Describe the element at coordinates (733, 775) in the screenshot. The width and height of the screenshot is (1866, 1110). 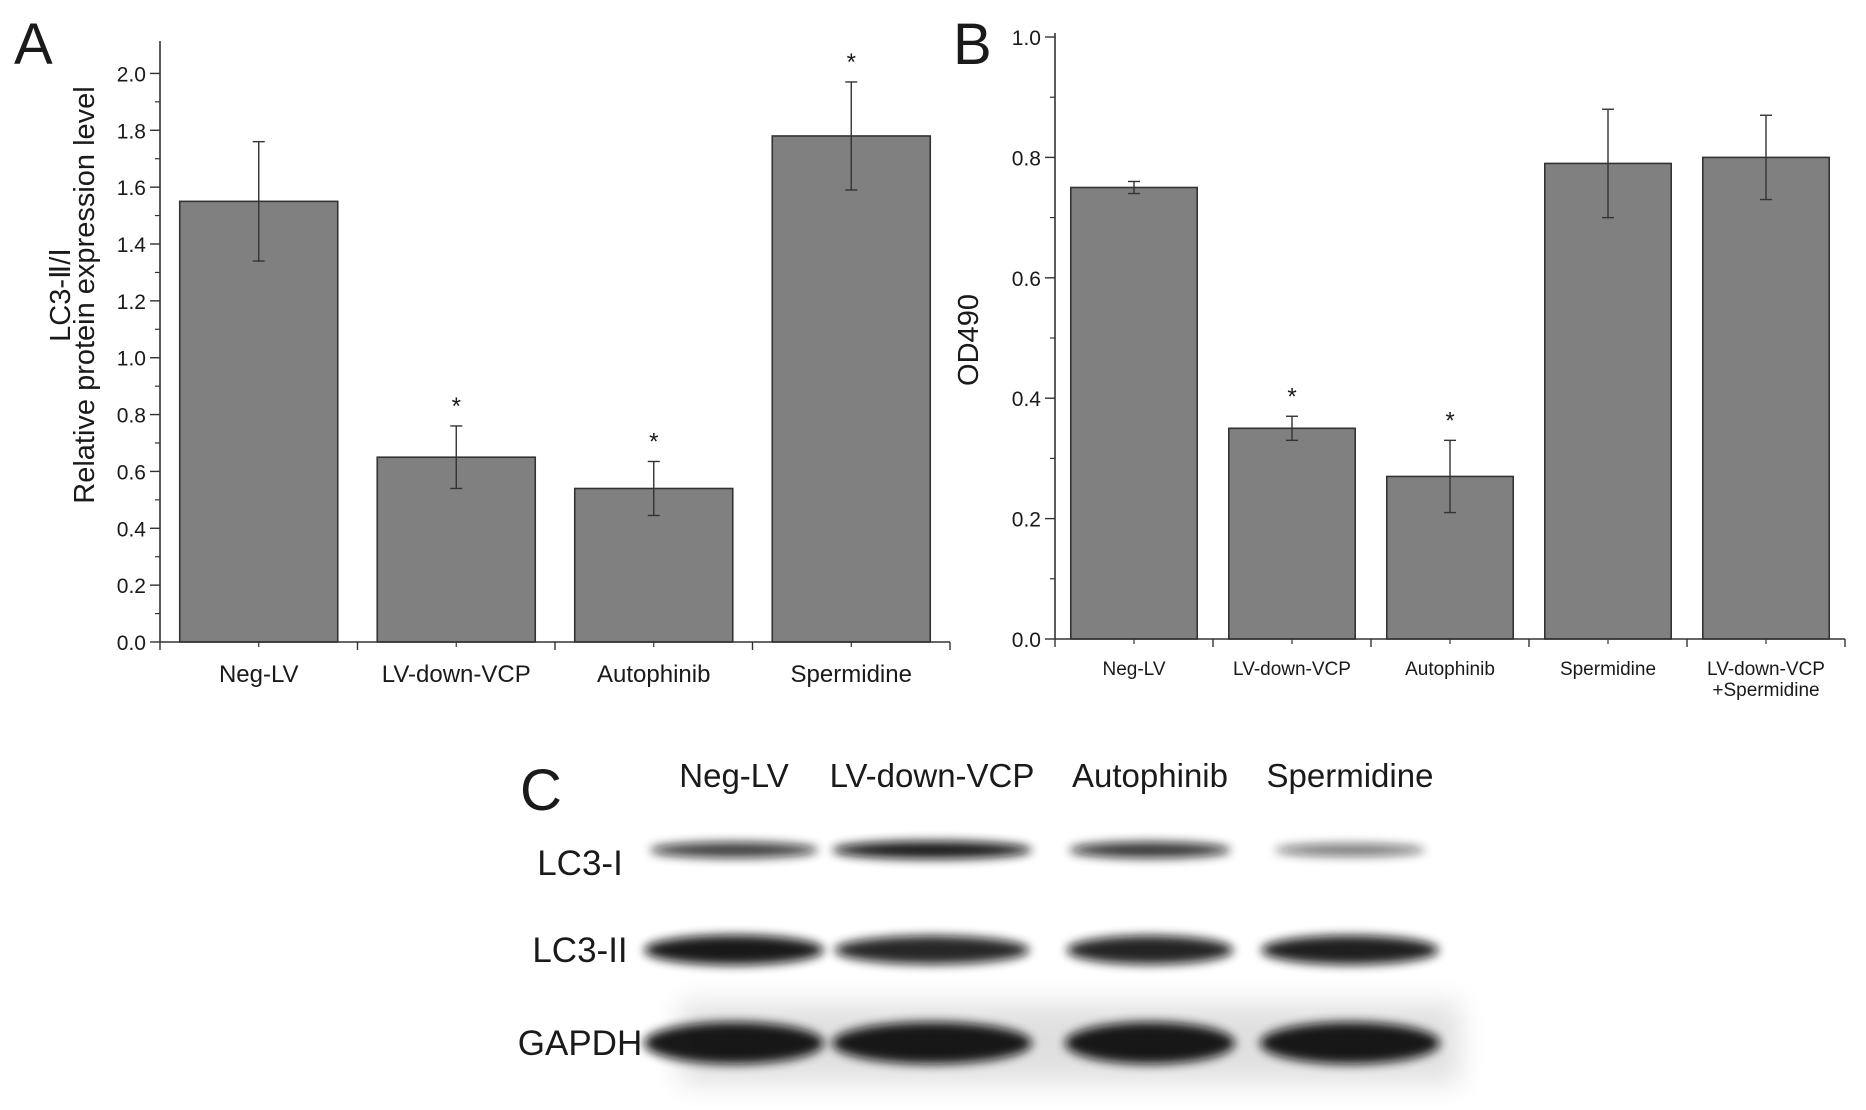
I see `blot-lane-label: Neg-LV` at that location.